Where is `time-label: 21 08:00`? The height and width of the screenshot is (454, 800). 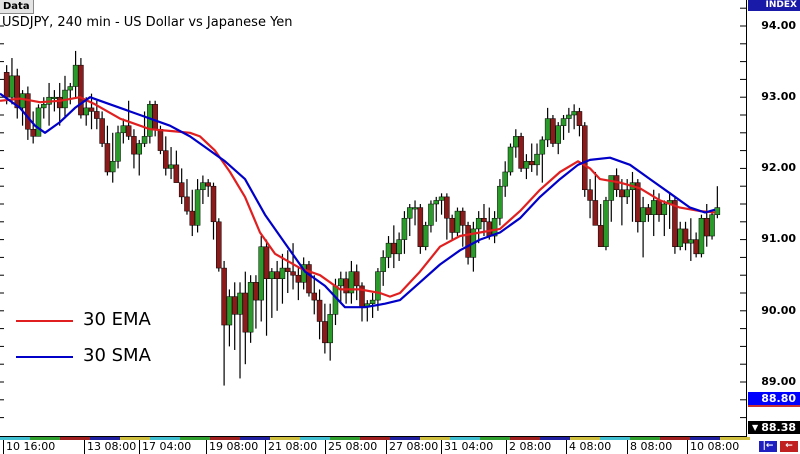
time-label: 21 08:00 is located at coordinates (291, 447).